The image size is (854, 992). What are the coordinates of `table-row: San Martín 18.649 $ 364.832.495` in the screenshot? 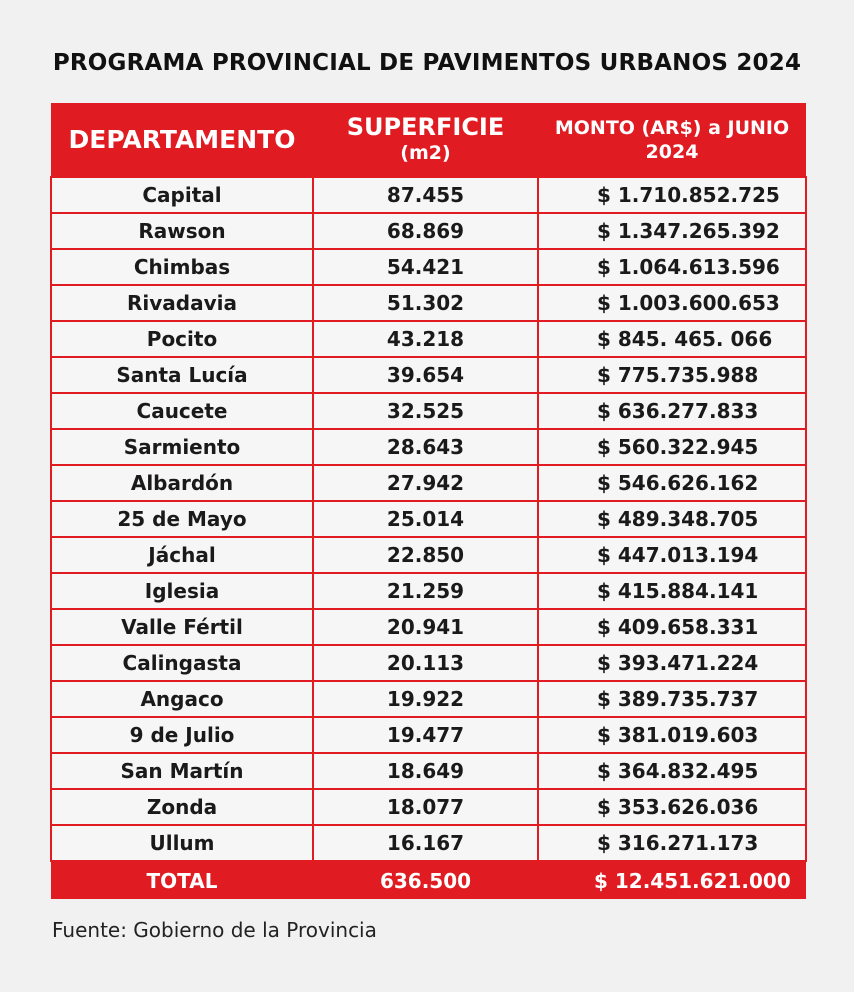 It's located at (428, 771).